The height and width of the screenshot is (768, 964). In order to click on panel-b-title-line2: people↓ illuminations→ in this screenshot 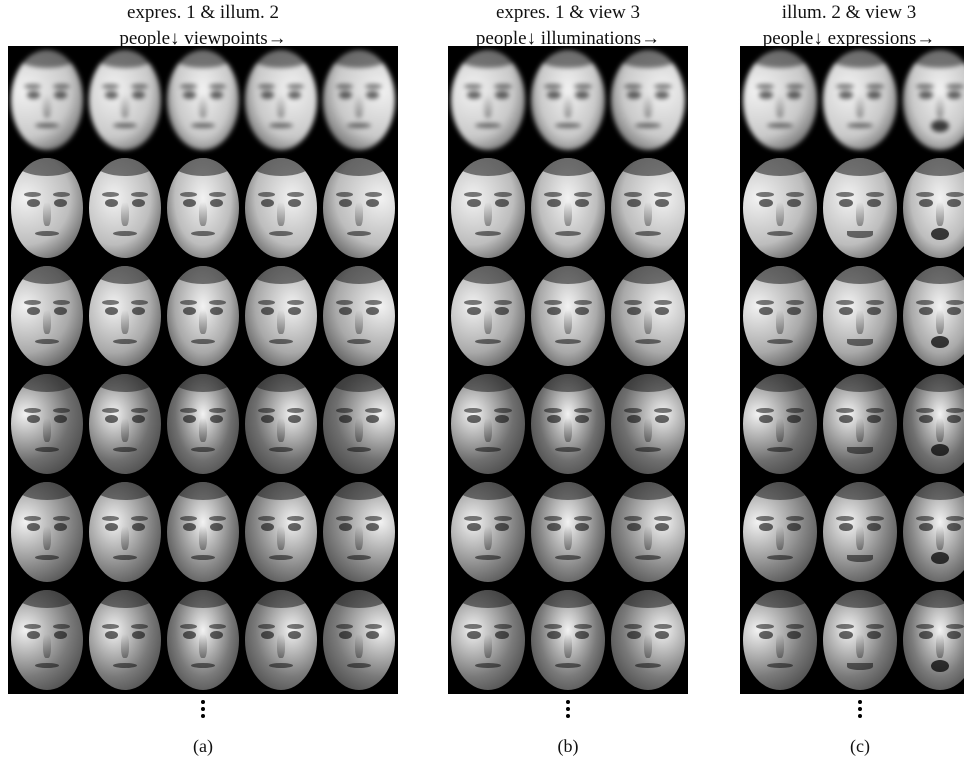, I will do `click(568, 38)`.